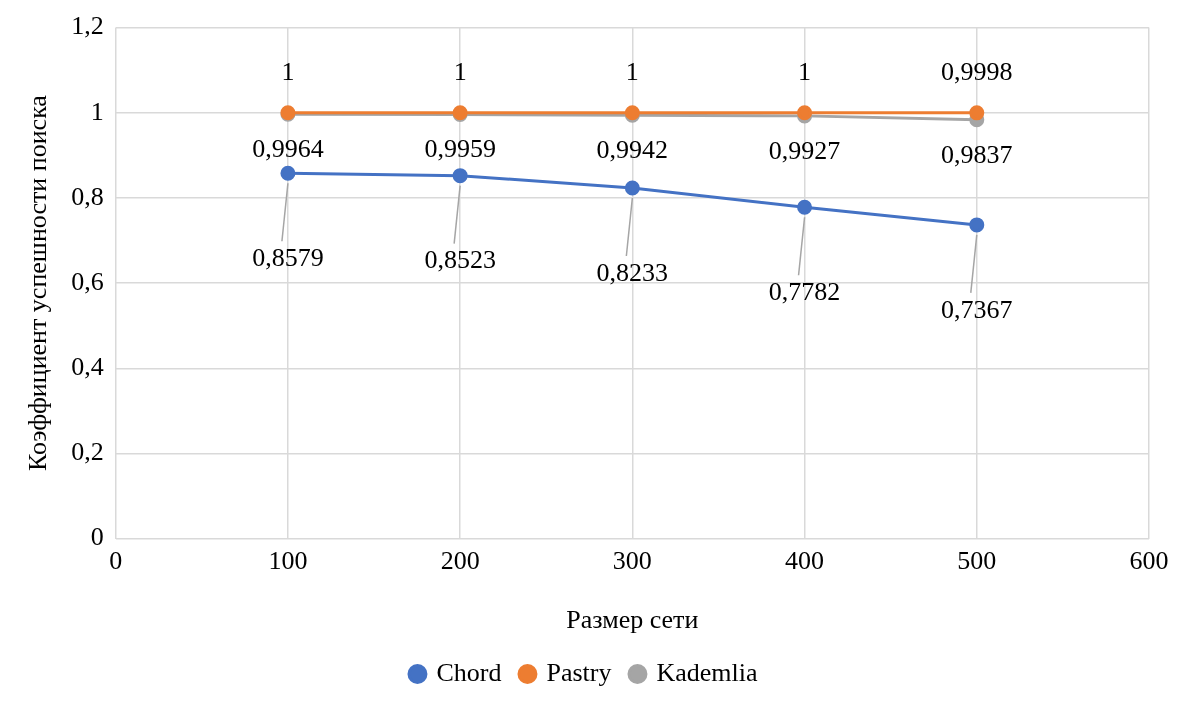 The width and height of the screenshot is (1189, 707). What do you see at coordinates (1149, 561) in the screenshot?
I see `x-tick-label: 600` at bounding box center [1149, 561].